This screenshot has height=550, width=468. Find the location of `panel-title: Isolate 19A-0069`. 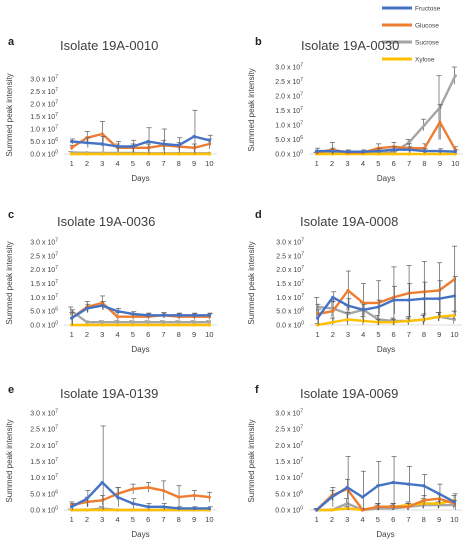

panel-title: Isolate 19A-0069 is located at coordinates (349, 393).